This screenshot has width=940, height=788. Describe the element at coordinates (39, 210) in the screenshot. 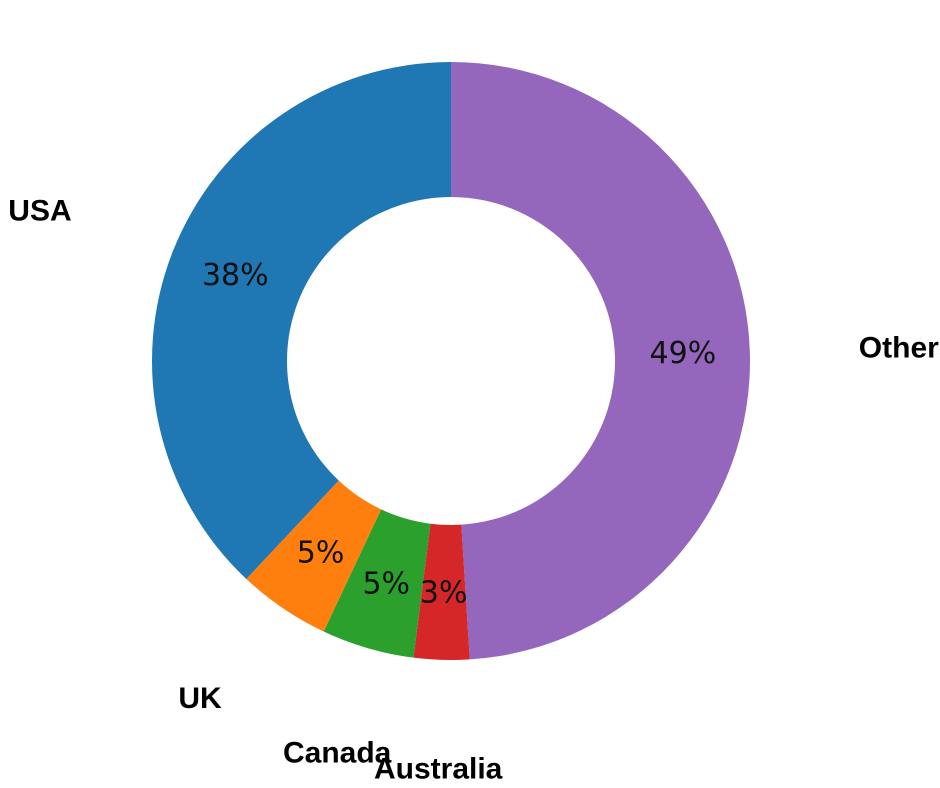

I see `category-label-usa: USA` at that location.